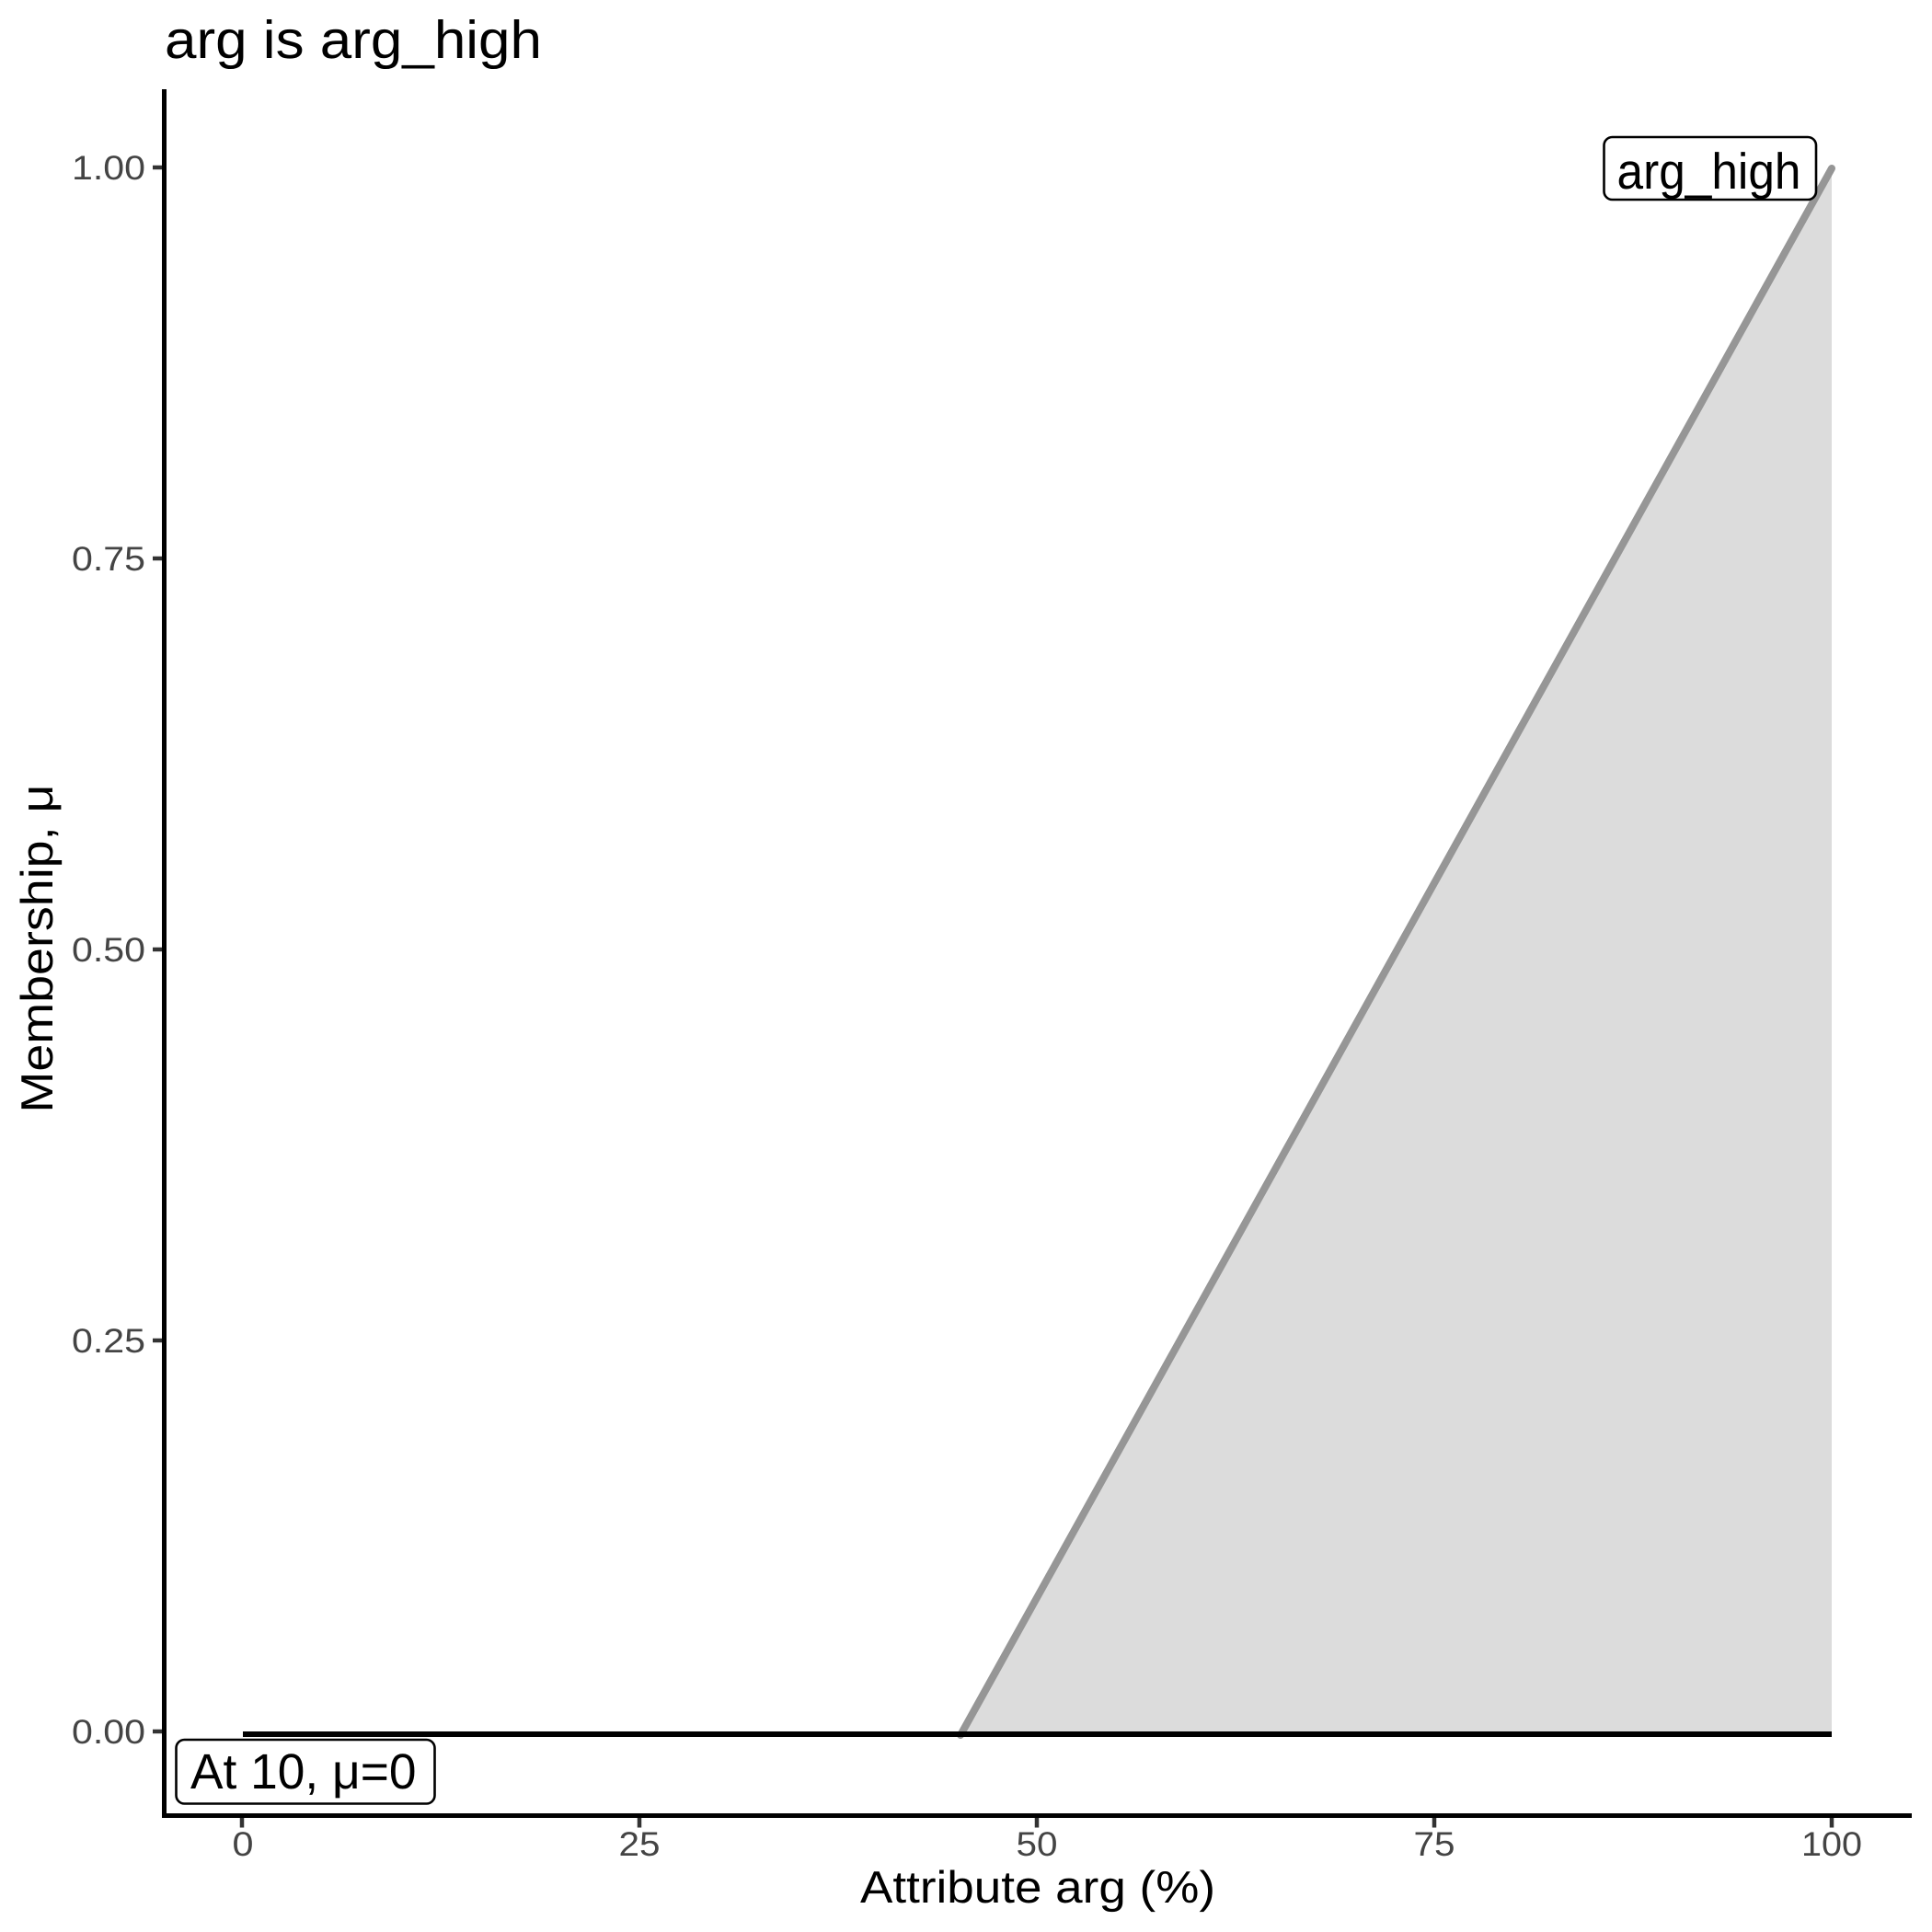 This screenshot has height=1932, width=1932. I want to click on svg-text: 0.25, so click(108, 1341).